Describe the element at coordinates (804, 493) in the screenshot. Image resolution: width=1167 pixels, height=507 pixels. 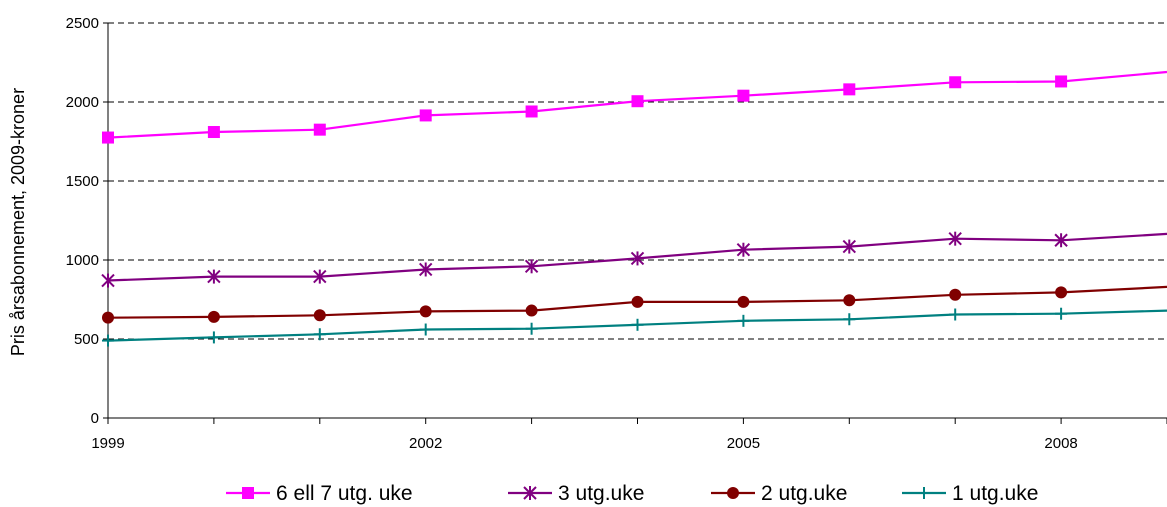
I see `legend-label: 2 utg.uke` at that location.